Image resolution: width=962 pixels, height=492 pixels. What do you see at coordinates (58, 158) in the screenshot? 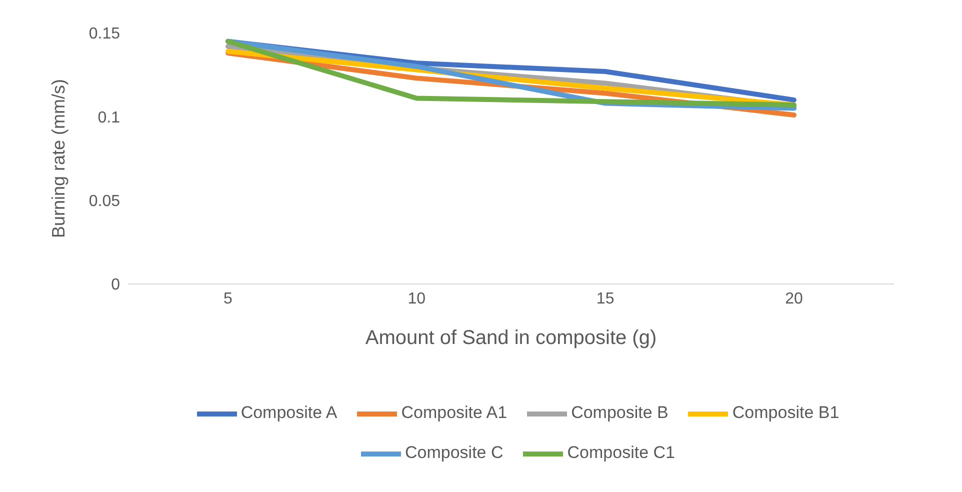
I see `y-axis-title: Burning rate (mm/s)` at bounding box center [58, 158].